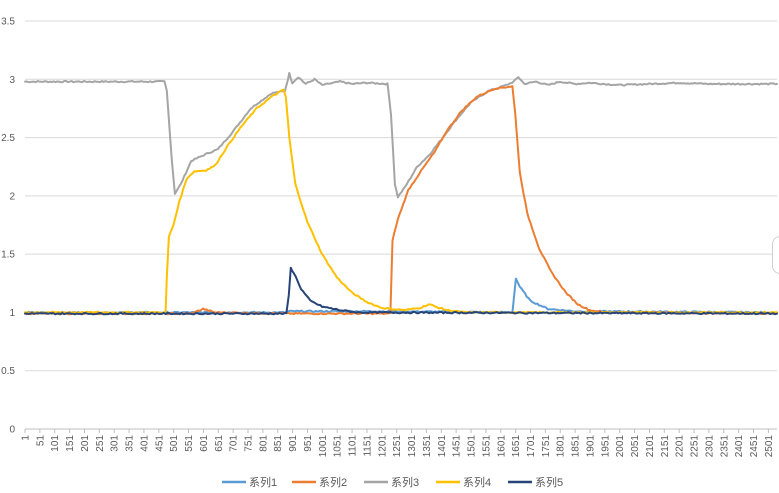 This screenshot has height=493, width=779. I want to click on legend-label: 系列2, so click(333, 482).